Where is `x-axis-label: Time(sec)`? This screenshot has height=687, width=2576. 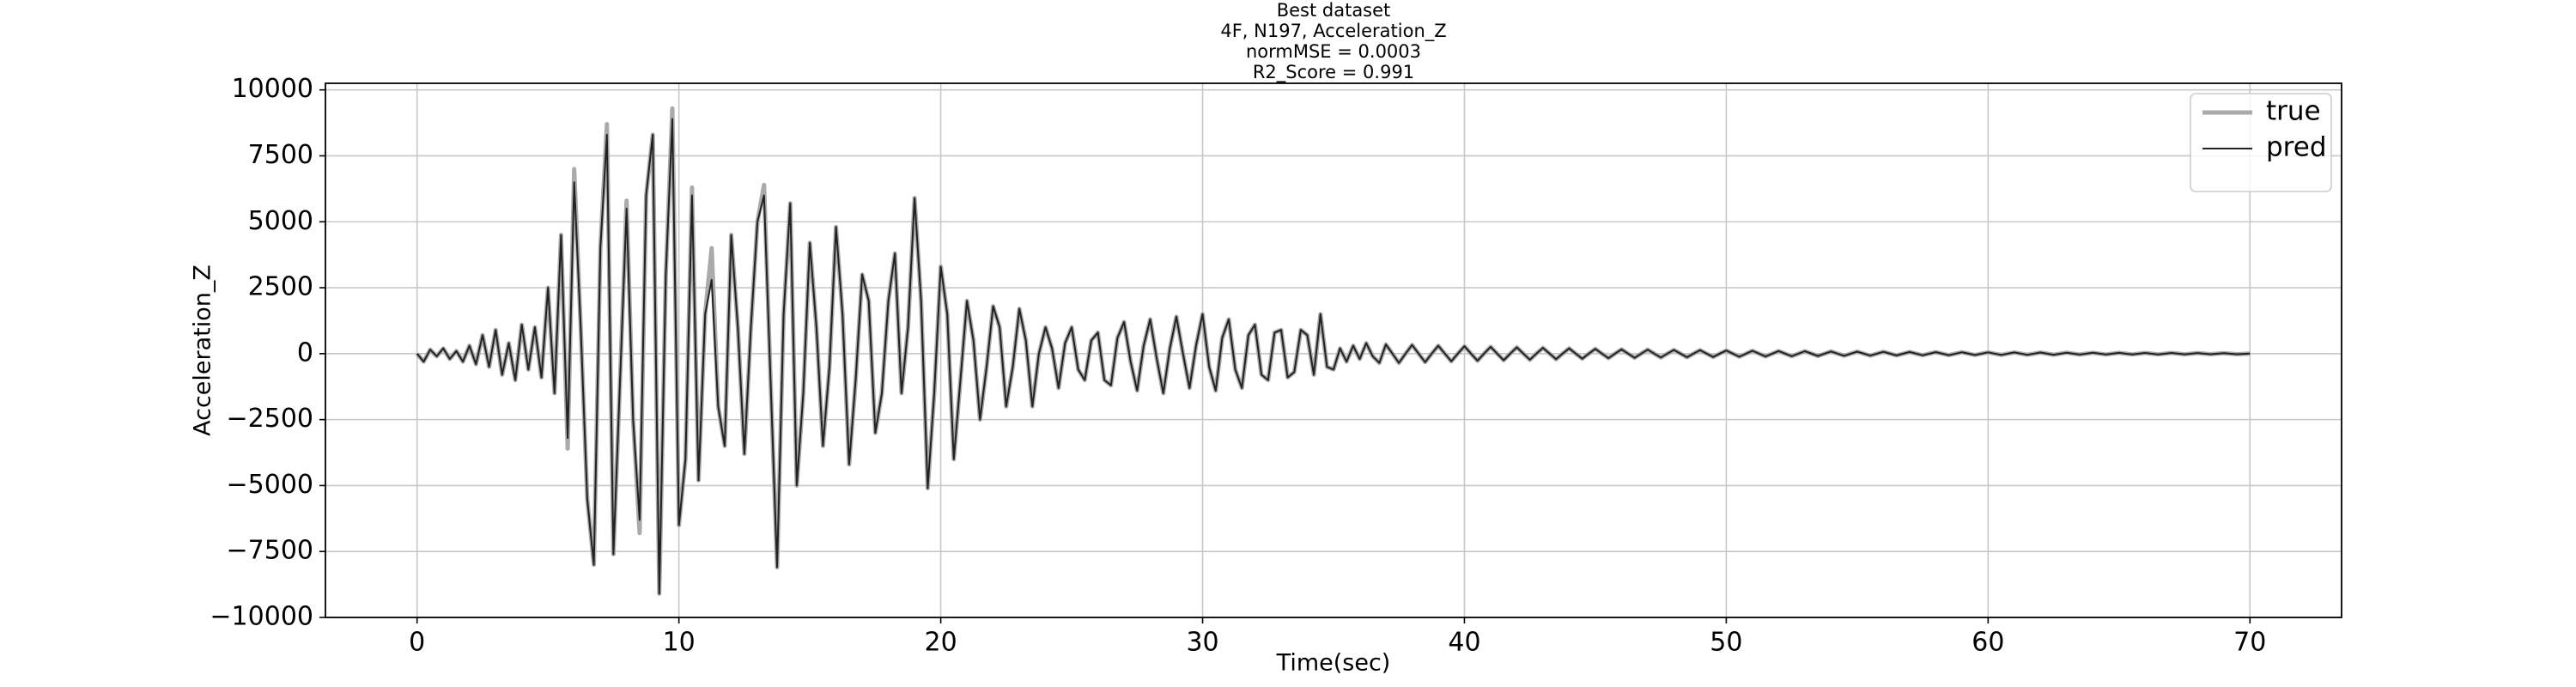 x-axis-label: Time(sec) is located at coordinates (1334, 663).